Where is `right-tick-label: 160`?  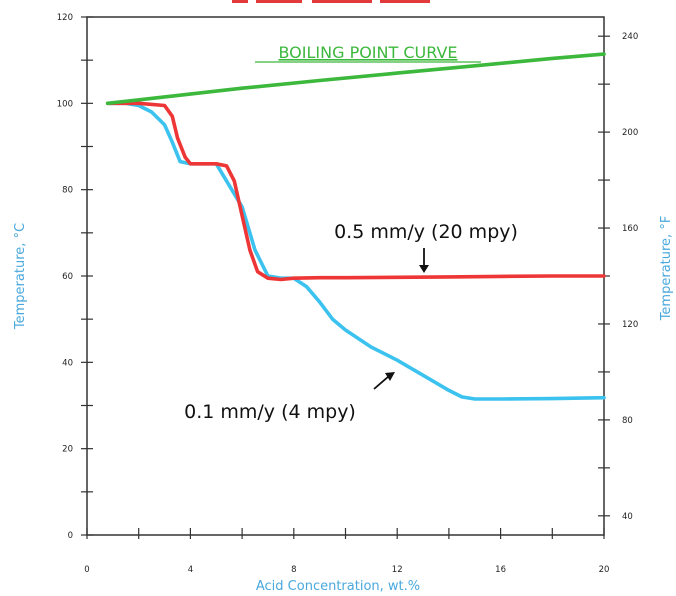 right-tick-label: 160 is located at coordinates (630, 229).